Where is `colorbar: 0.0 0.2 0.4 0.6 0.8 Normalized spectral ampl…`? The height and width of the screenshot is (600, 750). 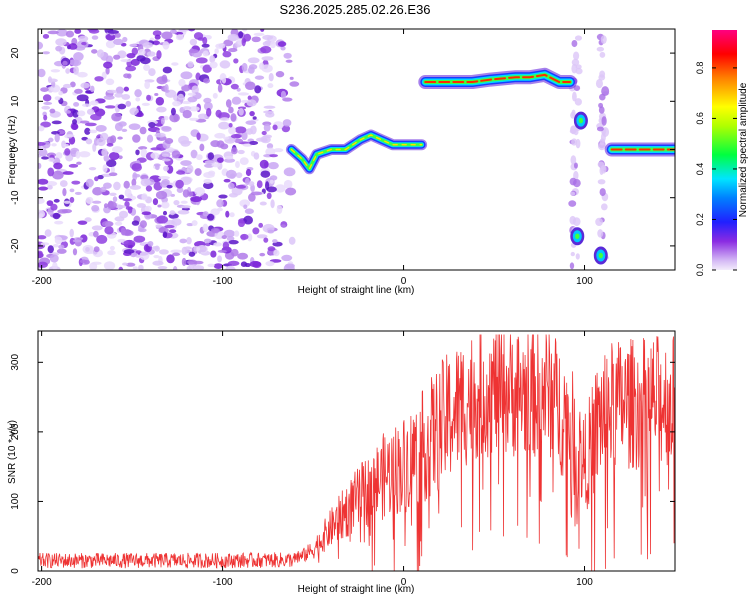 colorbar: 0.0 0.2 0.4 0.6 0.8 Normalized spectral ampl… is located at coordinates (722, 153).